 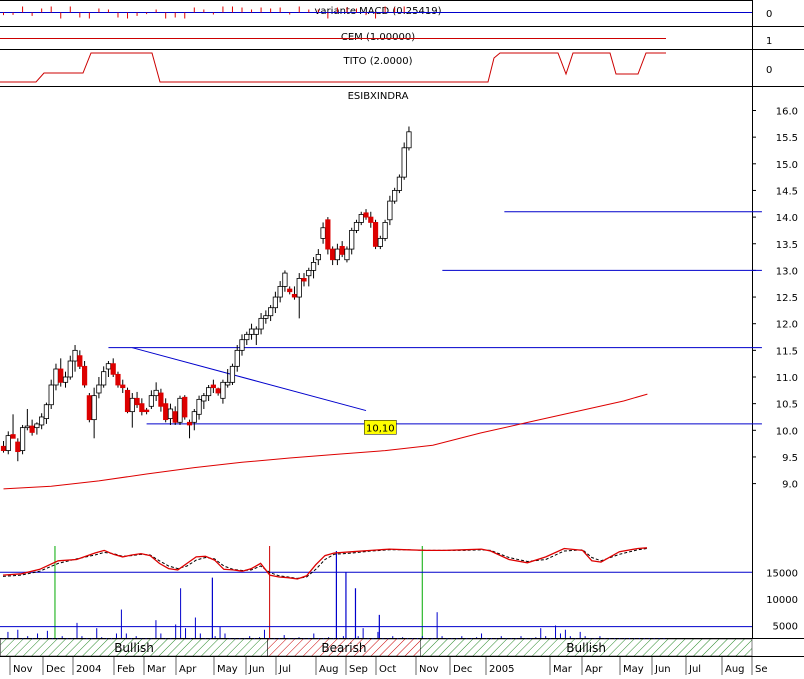 What do you see at coordinates (376, 647) in the screenshot?
I see `signal-bands: Bullish Bearish Bullish` at bounding box center [376, 647].